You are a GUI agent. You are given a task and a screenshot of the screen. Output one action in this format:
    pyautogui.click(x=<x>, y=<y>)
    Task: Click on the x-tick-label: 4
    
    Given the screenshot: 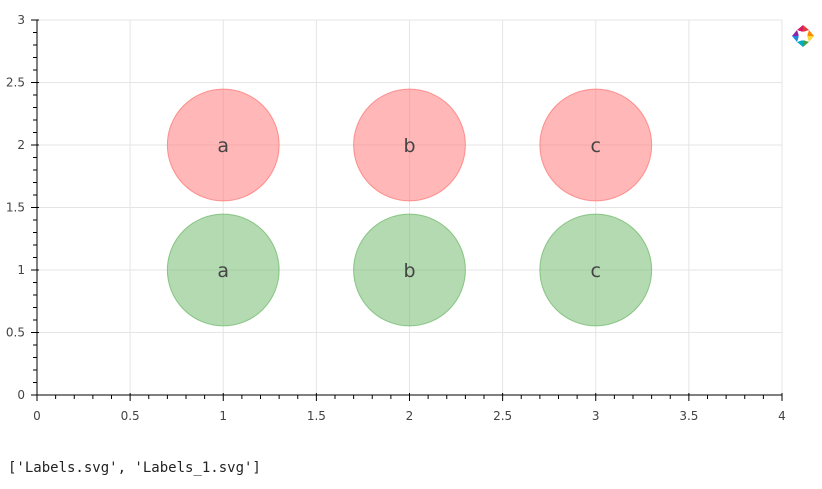 What is the action you would take?
    pyautogui.click(x=782, y=416)
    